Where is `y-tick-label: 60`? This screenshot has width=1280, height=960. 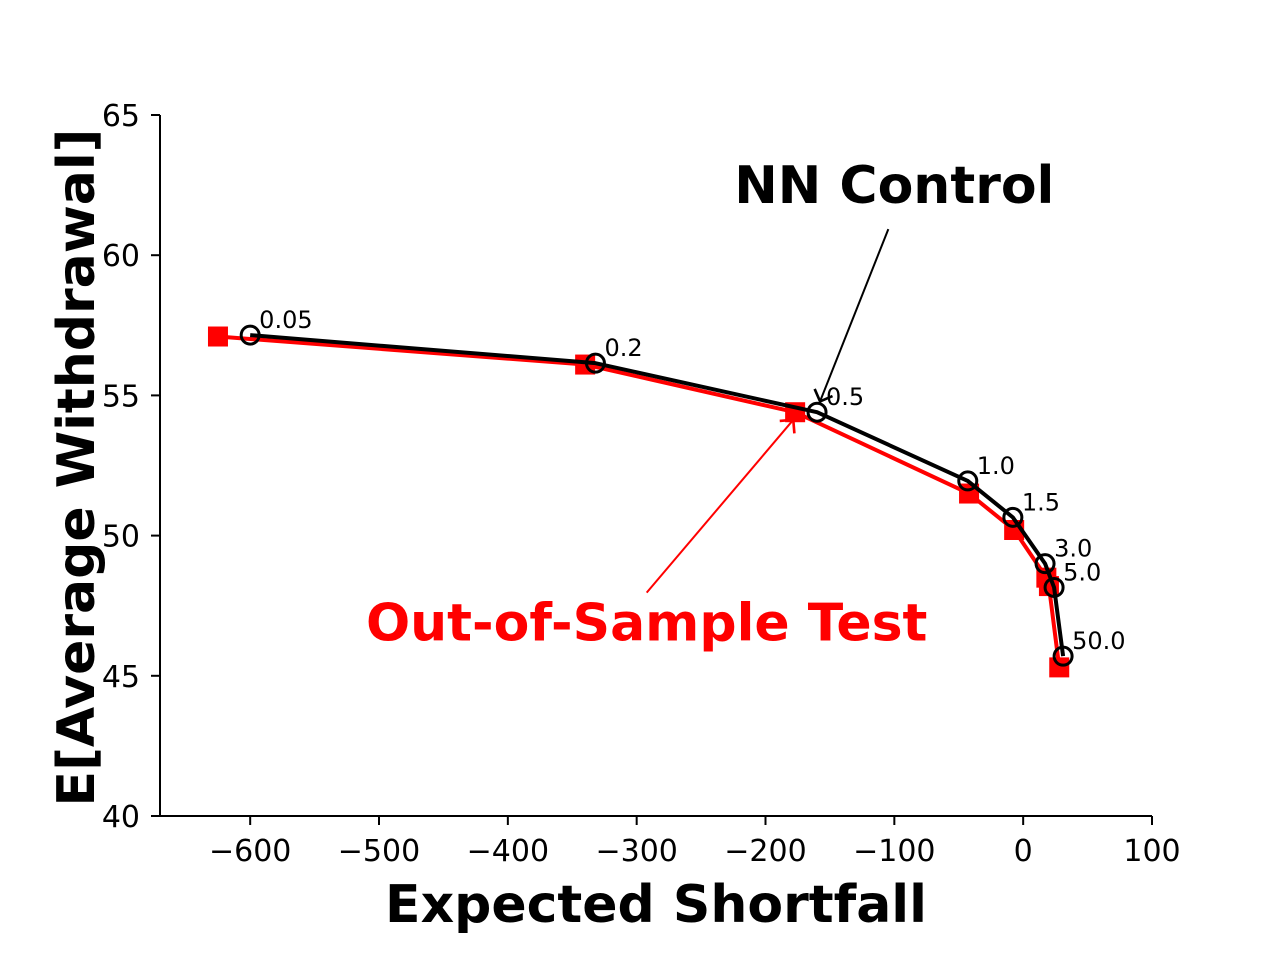 y-tick-label: 60 is located at coordinates (121, 256).